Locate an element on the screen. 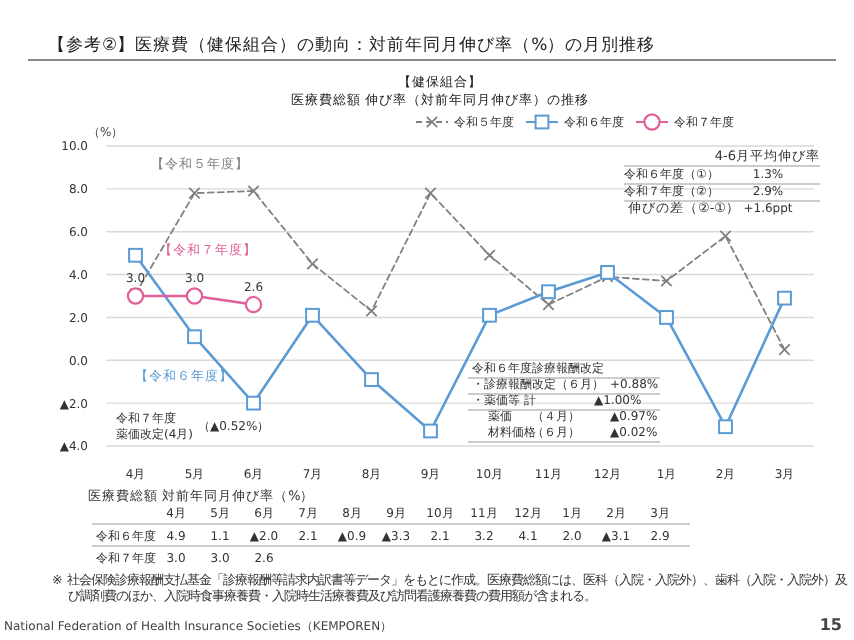 The width and height of the screenshot is (854, 640). chart-title: 【参考②】医療費（健保組合）の動向：対前年同月伸び率（%）の月別推移 is located at coordinates (352, 45).